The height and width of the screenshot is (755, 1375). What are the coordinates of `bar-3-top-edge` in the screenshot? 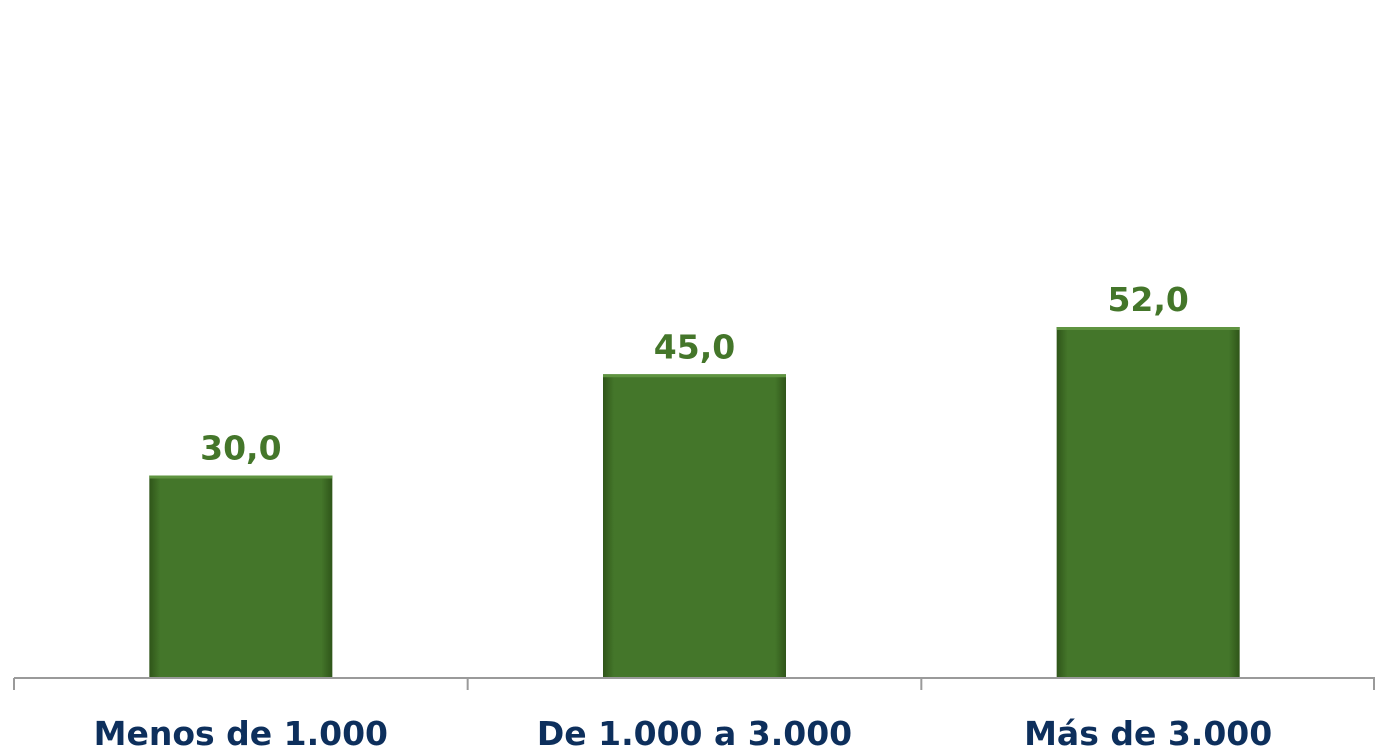 It's located at (1148, 328).